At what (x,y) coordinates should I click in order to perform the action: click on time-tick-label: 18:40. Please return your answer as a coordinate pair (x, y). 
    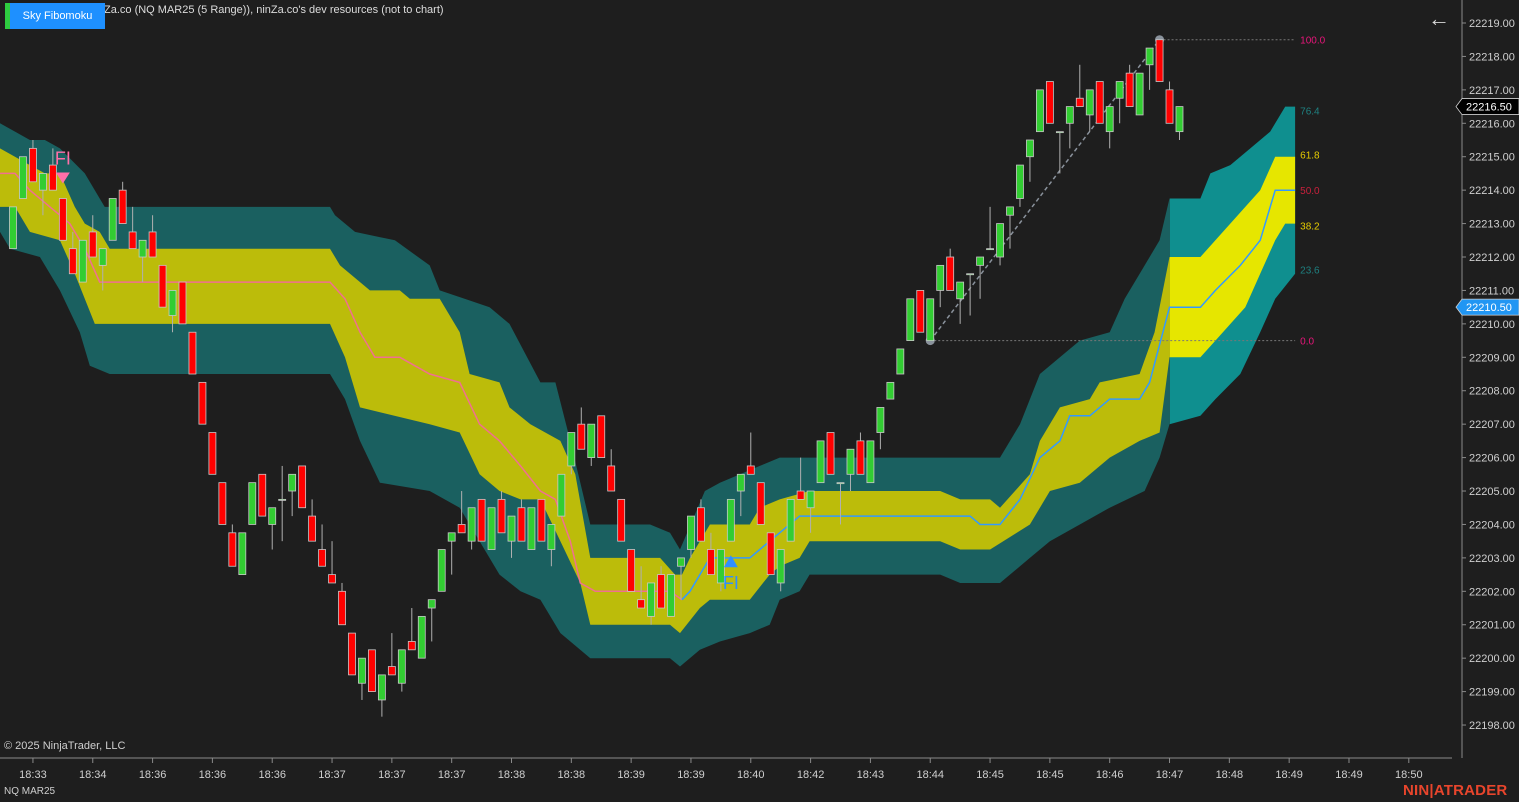
    Looking at the image, I should click on (751, 775).